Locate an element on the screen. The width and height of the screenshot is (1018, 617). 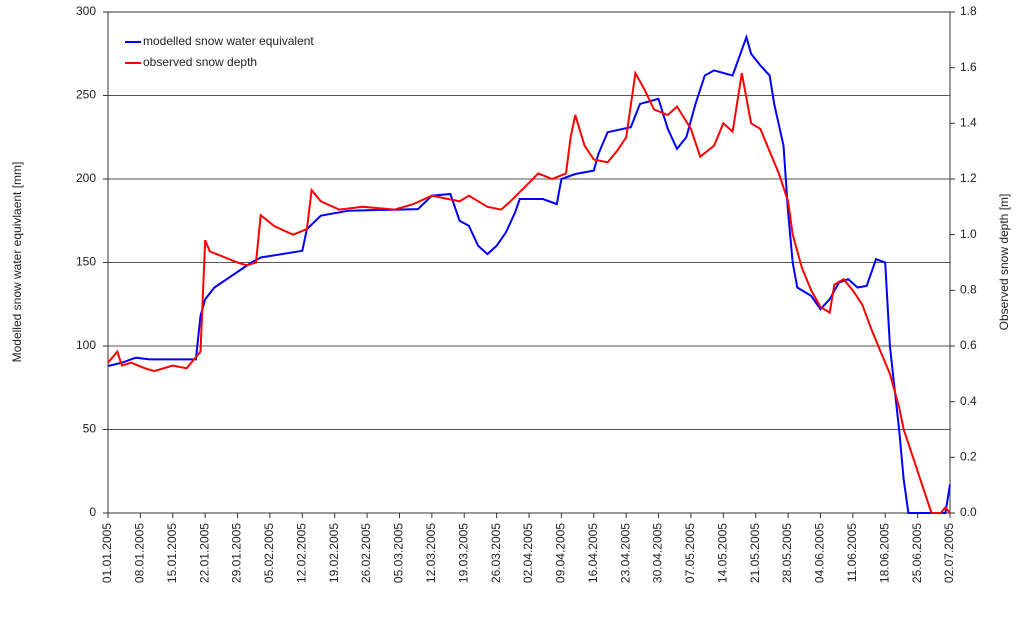
x-tick-label: 02.07.2005 is located at coordinates (949, 553).